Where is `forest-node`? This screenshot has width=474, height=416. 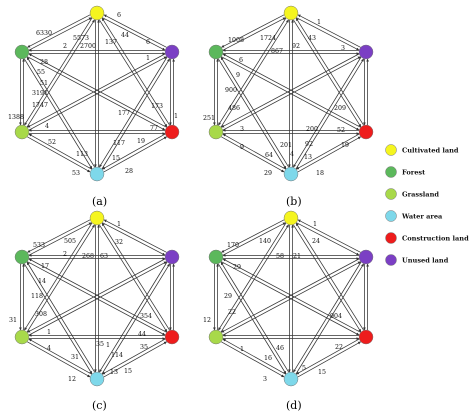
forest-node is located at coordinates (216, 257).